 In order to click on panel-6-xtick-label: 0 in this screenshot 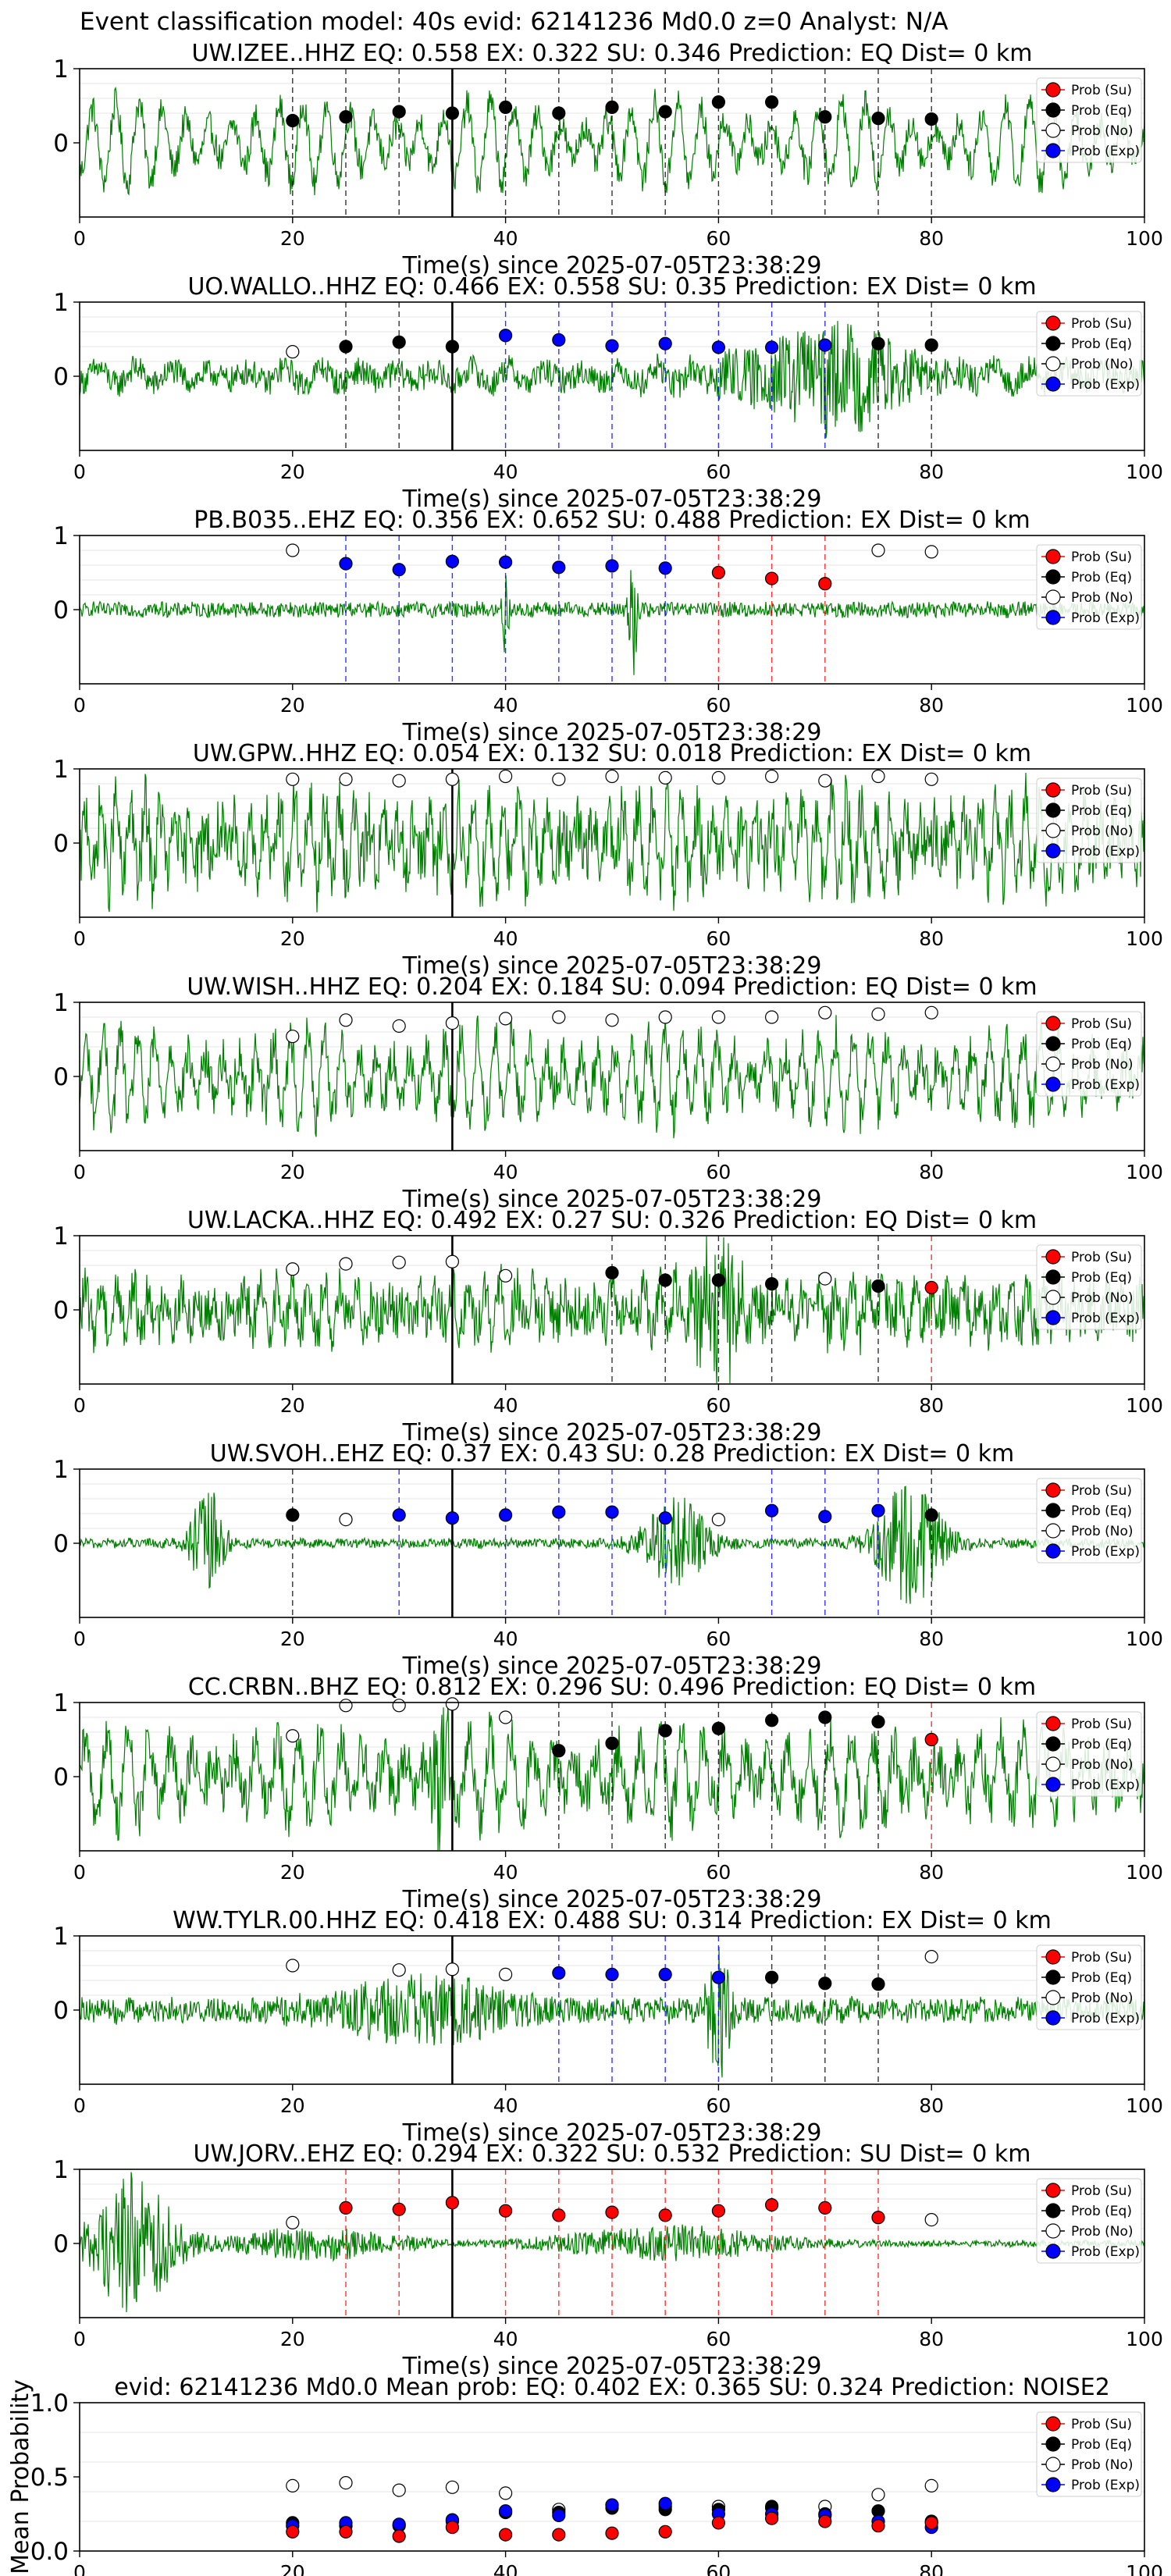, I will do `click(79, 1405)`.